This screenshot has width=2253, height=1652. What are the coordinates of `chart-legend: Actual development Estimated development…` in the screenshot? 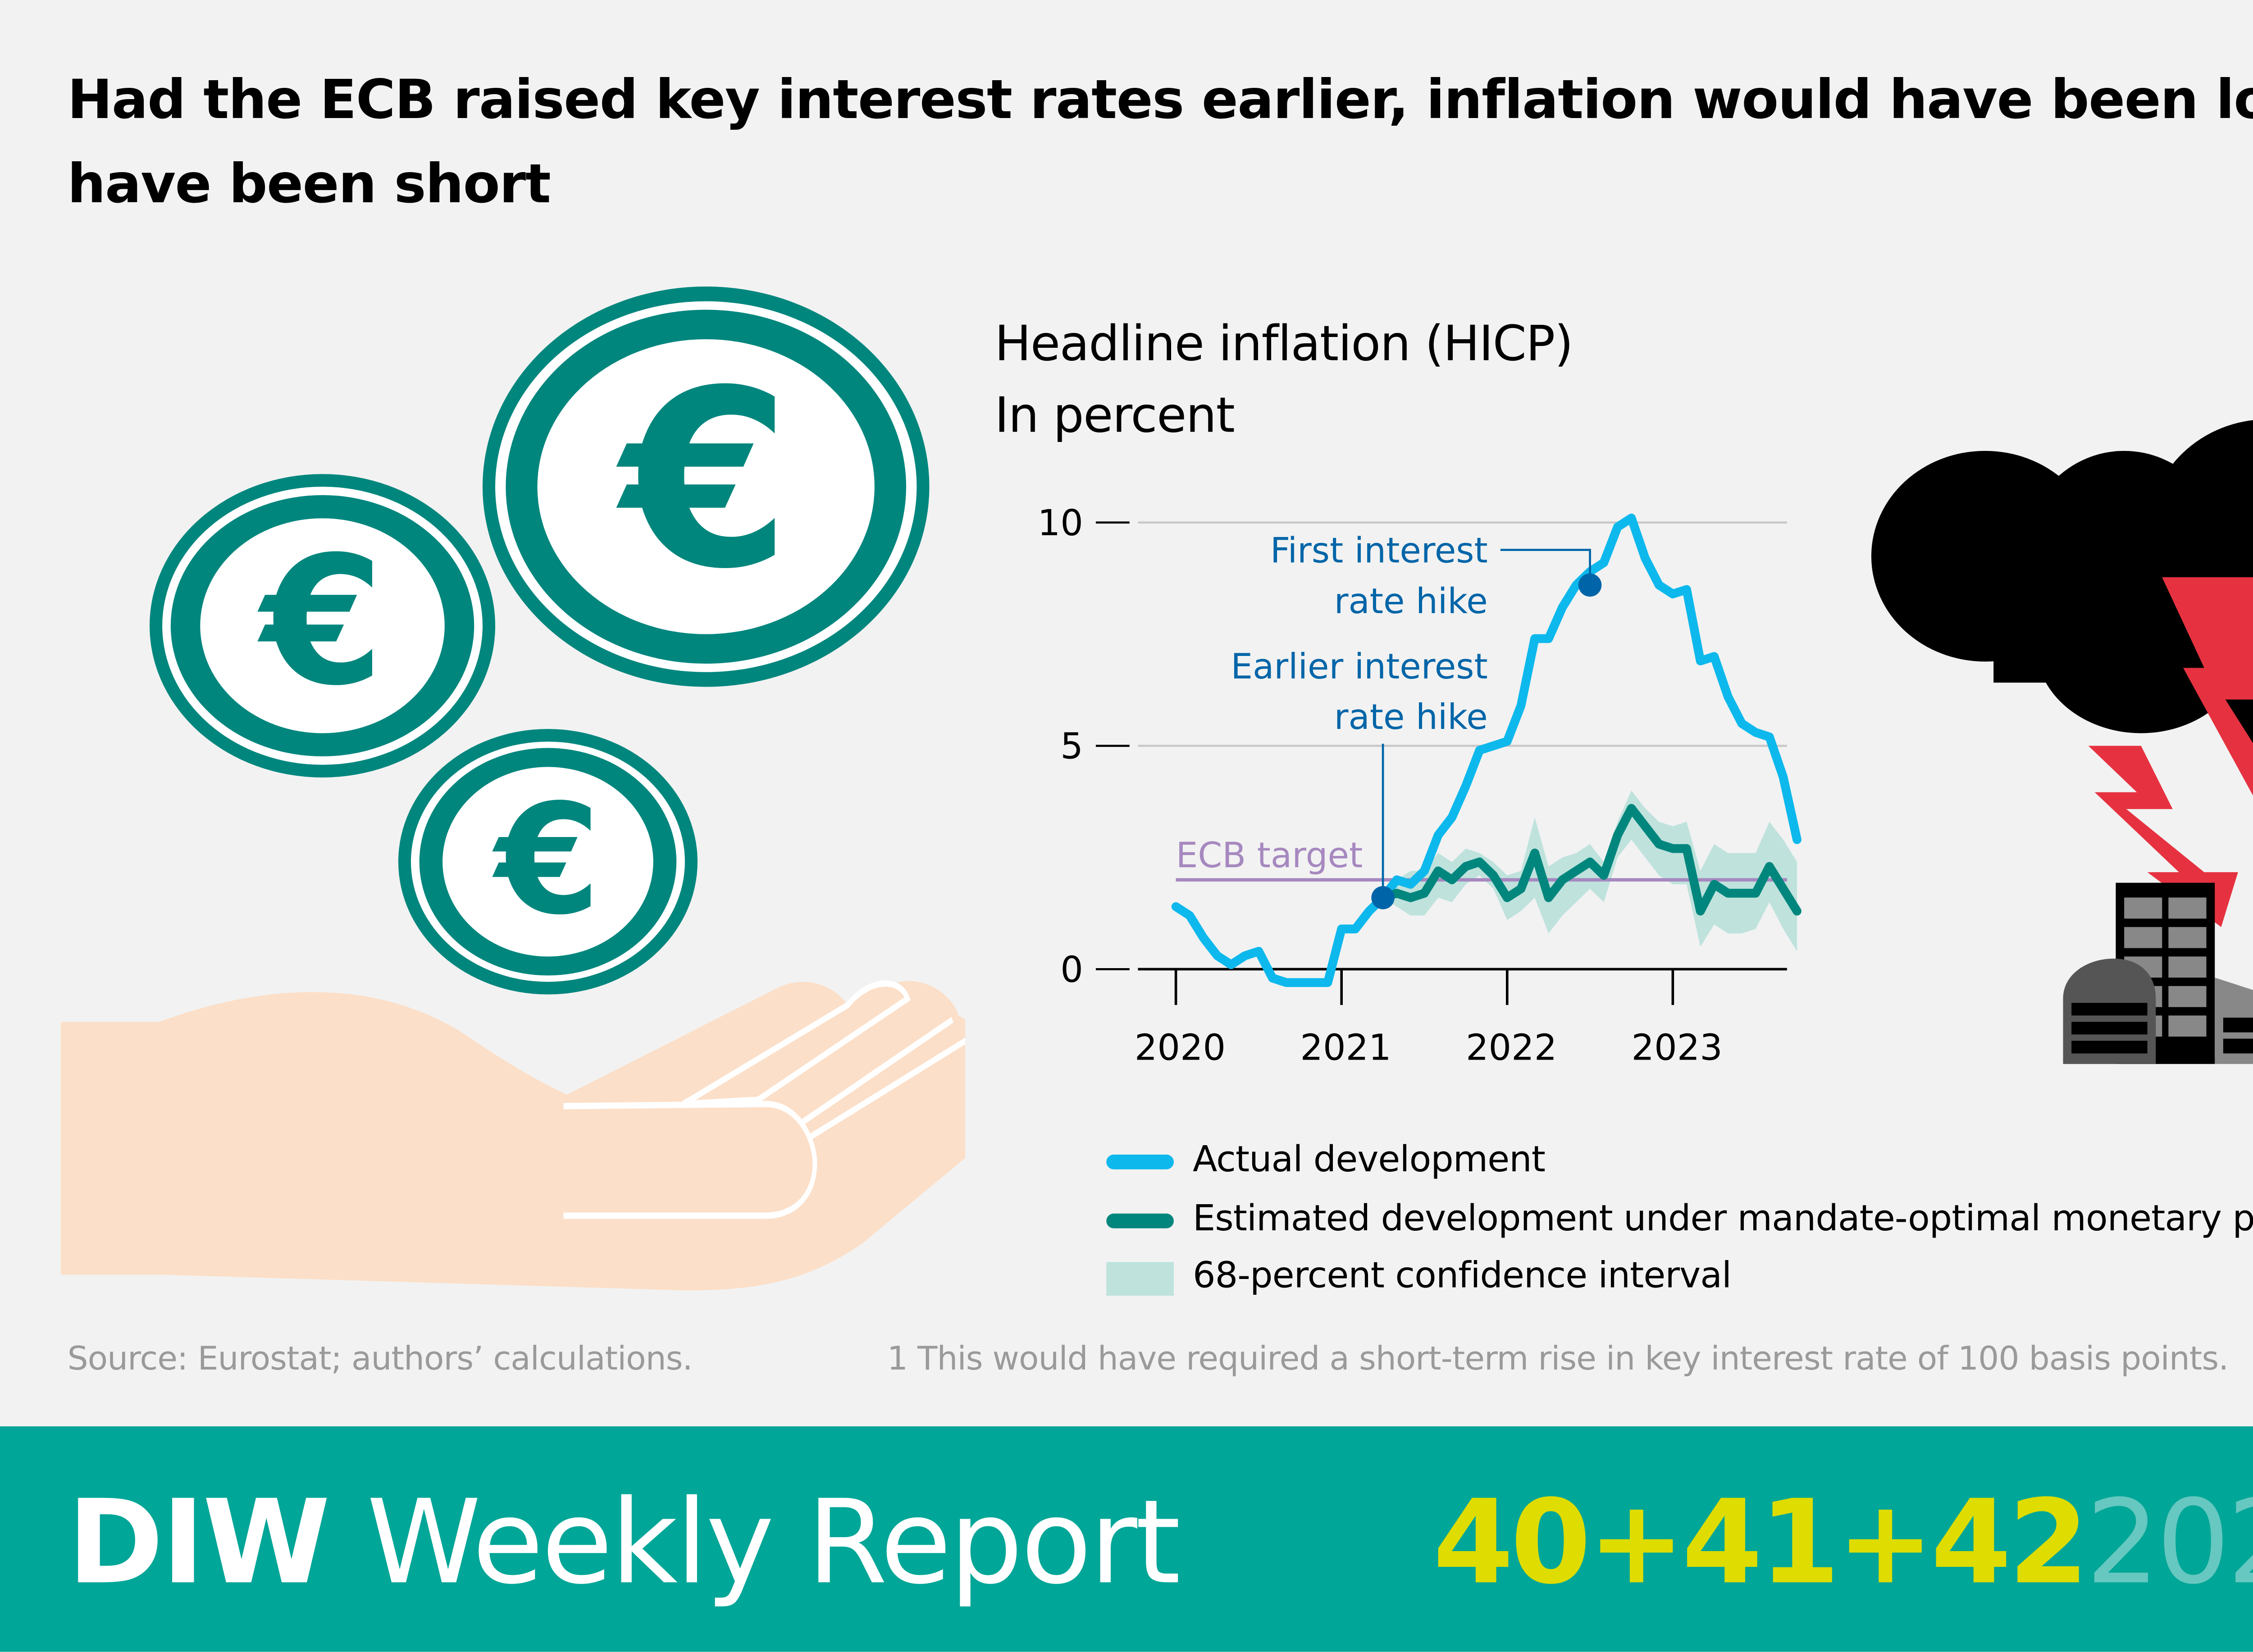 It's located at (1679, 1220).